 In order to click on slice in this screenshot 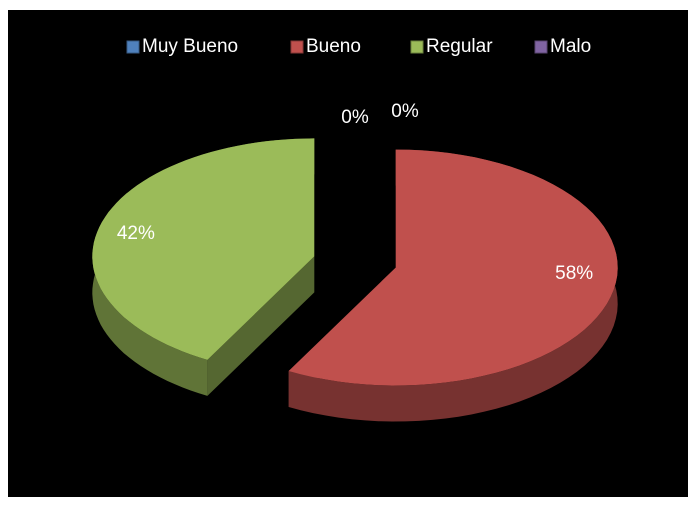, I will do `click(203, 249)`.